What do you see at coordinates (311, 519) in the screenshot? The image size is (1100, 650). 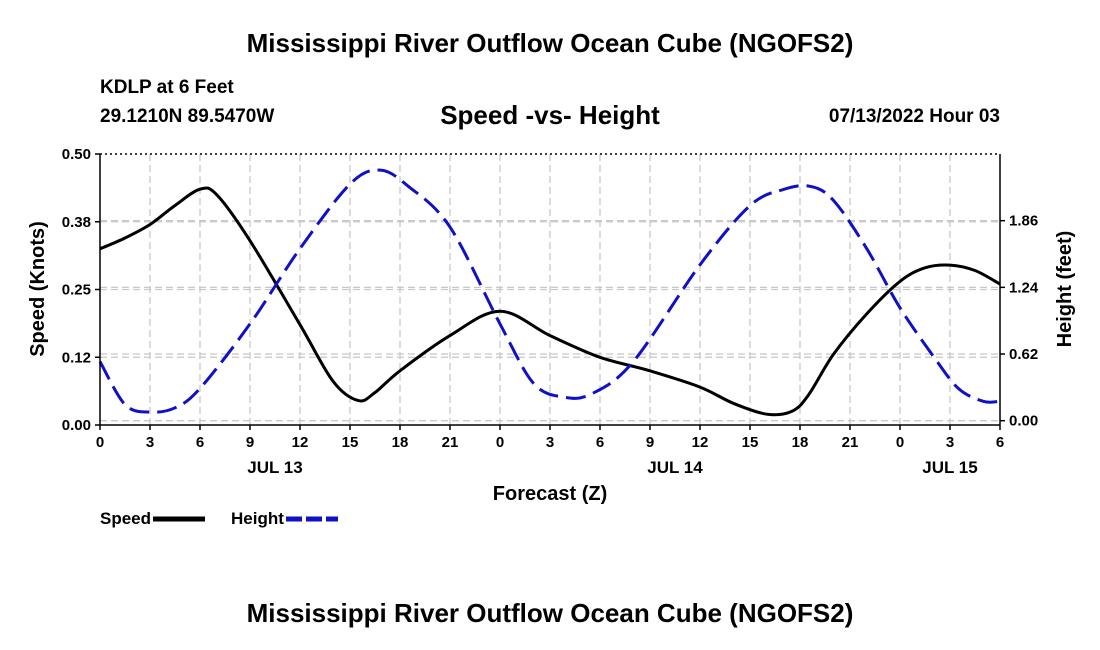 I see `legend-height-swatch` at bounding box center [311, 519].